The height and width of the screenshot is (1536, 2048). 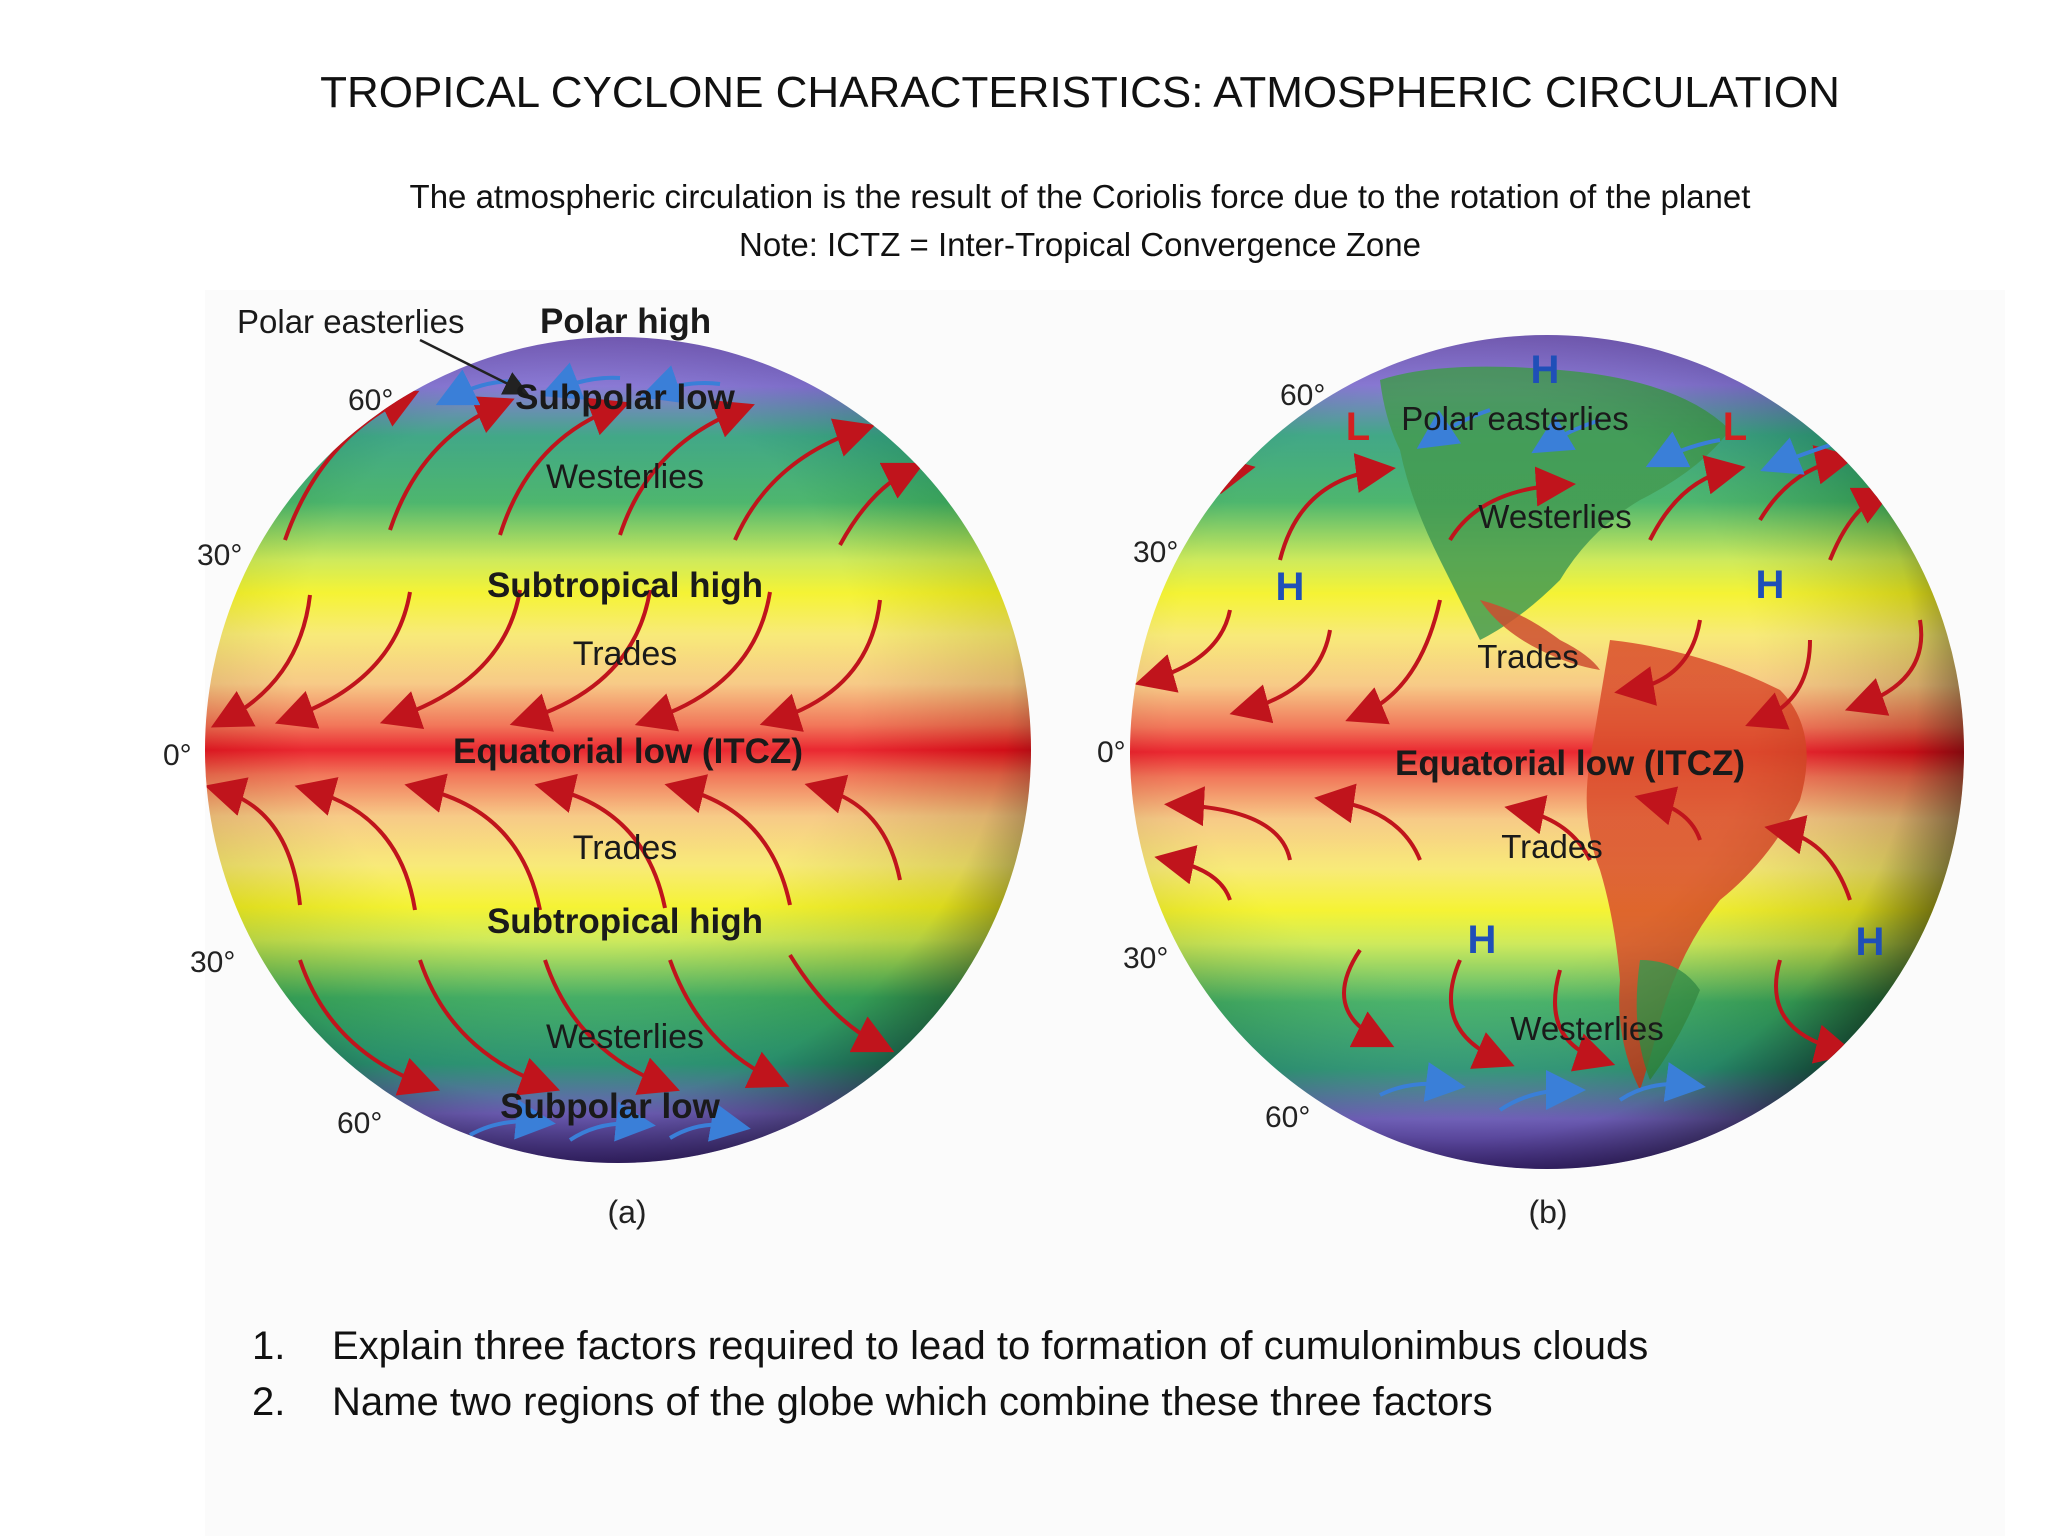 I want to click on globe-a-polar-arrows, so click(x=593, y=752).